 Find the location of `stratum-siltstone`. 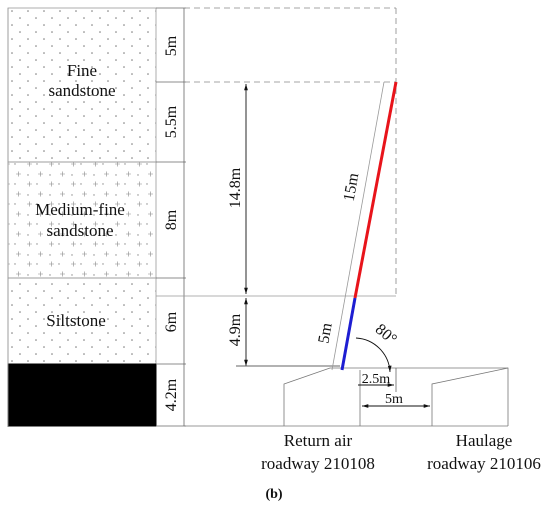

stratum-siltstone is located at coordinates (82, 321).